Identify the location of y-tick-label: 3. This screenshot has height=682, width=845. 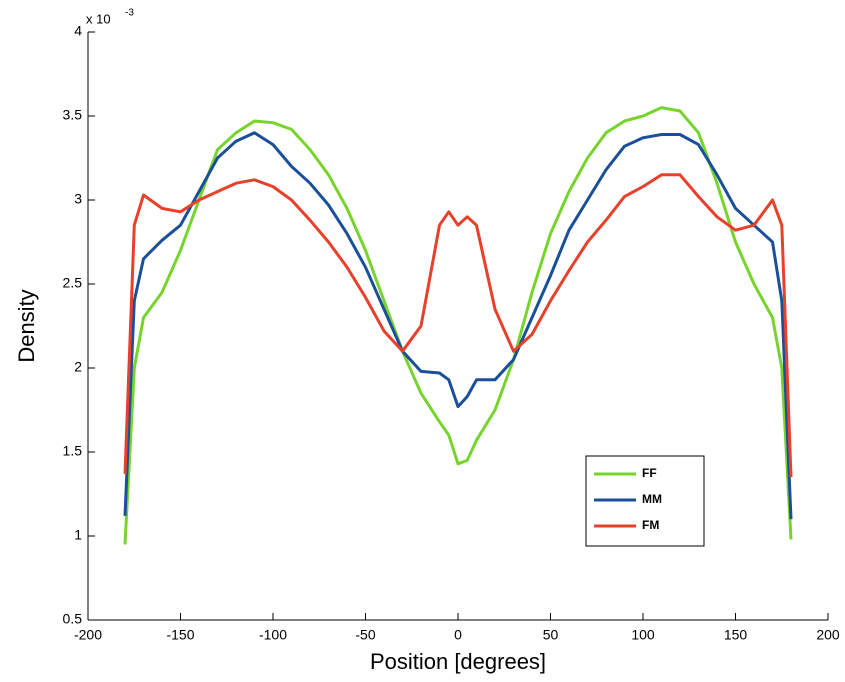
(78, 199).